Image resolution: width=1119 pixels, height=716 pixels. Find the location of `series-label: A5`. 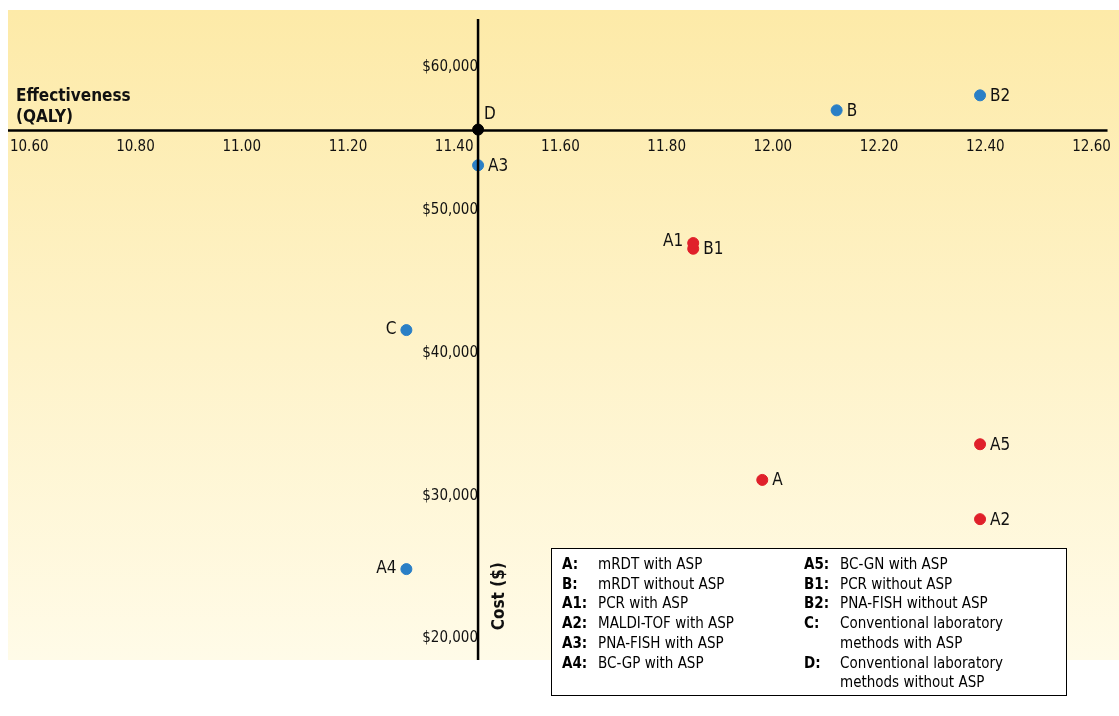

series-label: A5 is located at coordinates (1000, 443).